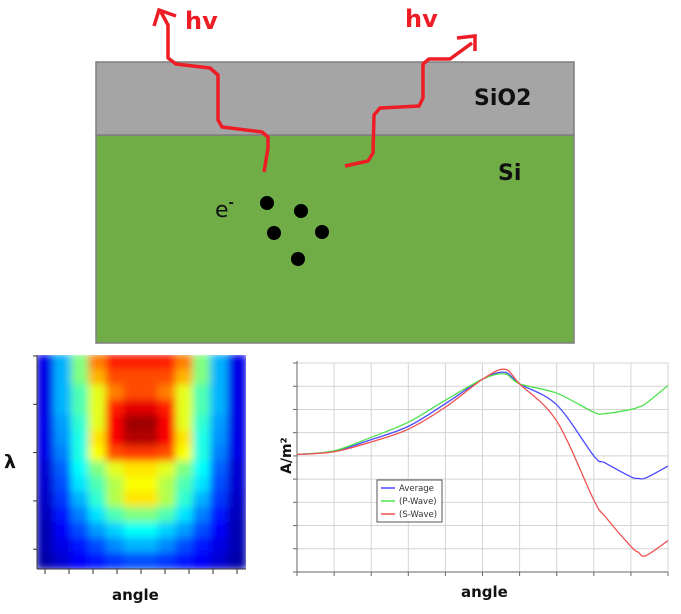 Image resolution: width=681 pixels, height=614 pixels. I want to click on heatmap-ylabel: λ, so click(10, 462).